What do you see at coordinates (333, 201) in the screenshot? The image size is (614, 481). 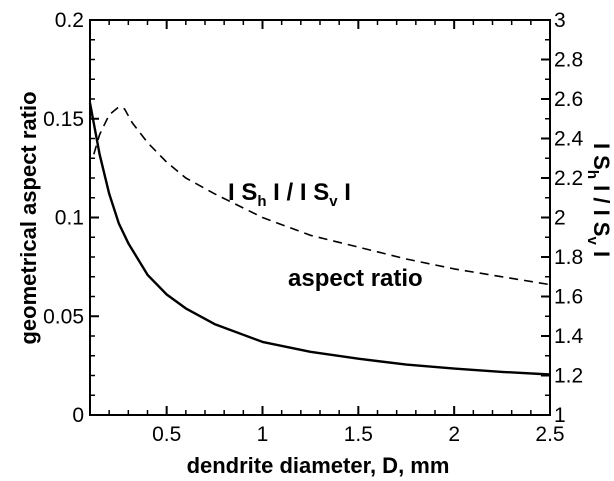 I see `ratio-label-sub2: v` at bounding box center [333, 201].